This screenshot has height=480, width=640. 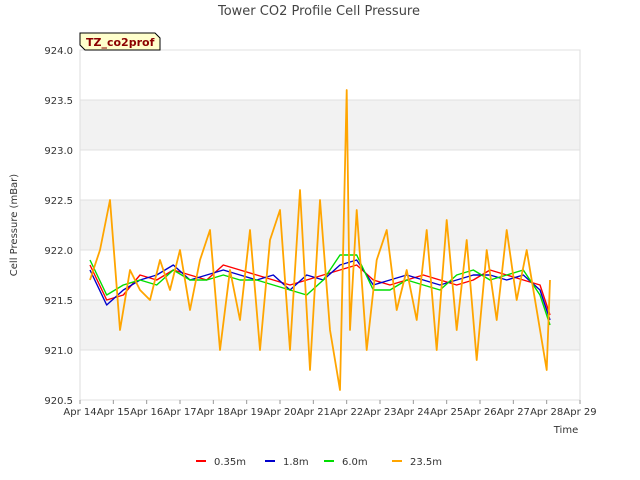 What do you see at coordinates (213, 412) in the screenshot?
I see `x-tick-label: Apr 18` at bounding box center [213, 412].